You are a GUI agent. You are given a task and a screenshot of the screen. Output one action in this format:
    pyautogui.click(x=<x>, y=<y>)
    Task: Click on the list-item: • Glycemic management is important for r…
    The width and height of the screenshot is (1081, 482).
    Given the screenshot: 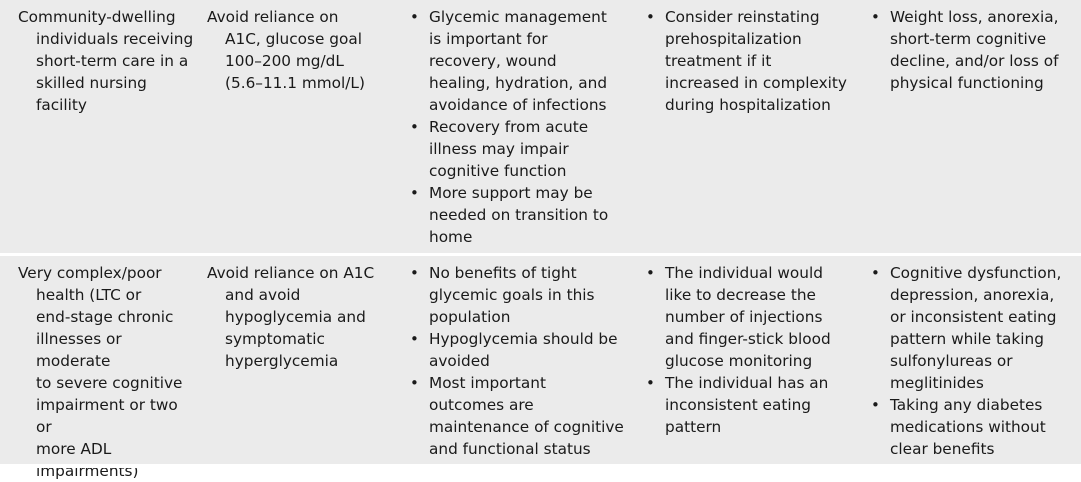 What is the action you would take?
    pyautogui.click(x=517, y=61)
    